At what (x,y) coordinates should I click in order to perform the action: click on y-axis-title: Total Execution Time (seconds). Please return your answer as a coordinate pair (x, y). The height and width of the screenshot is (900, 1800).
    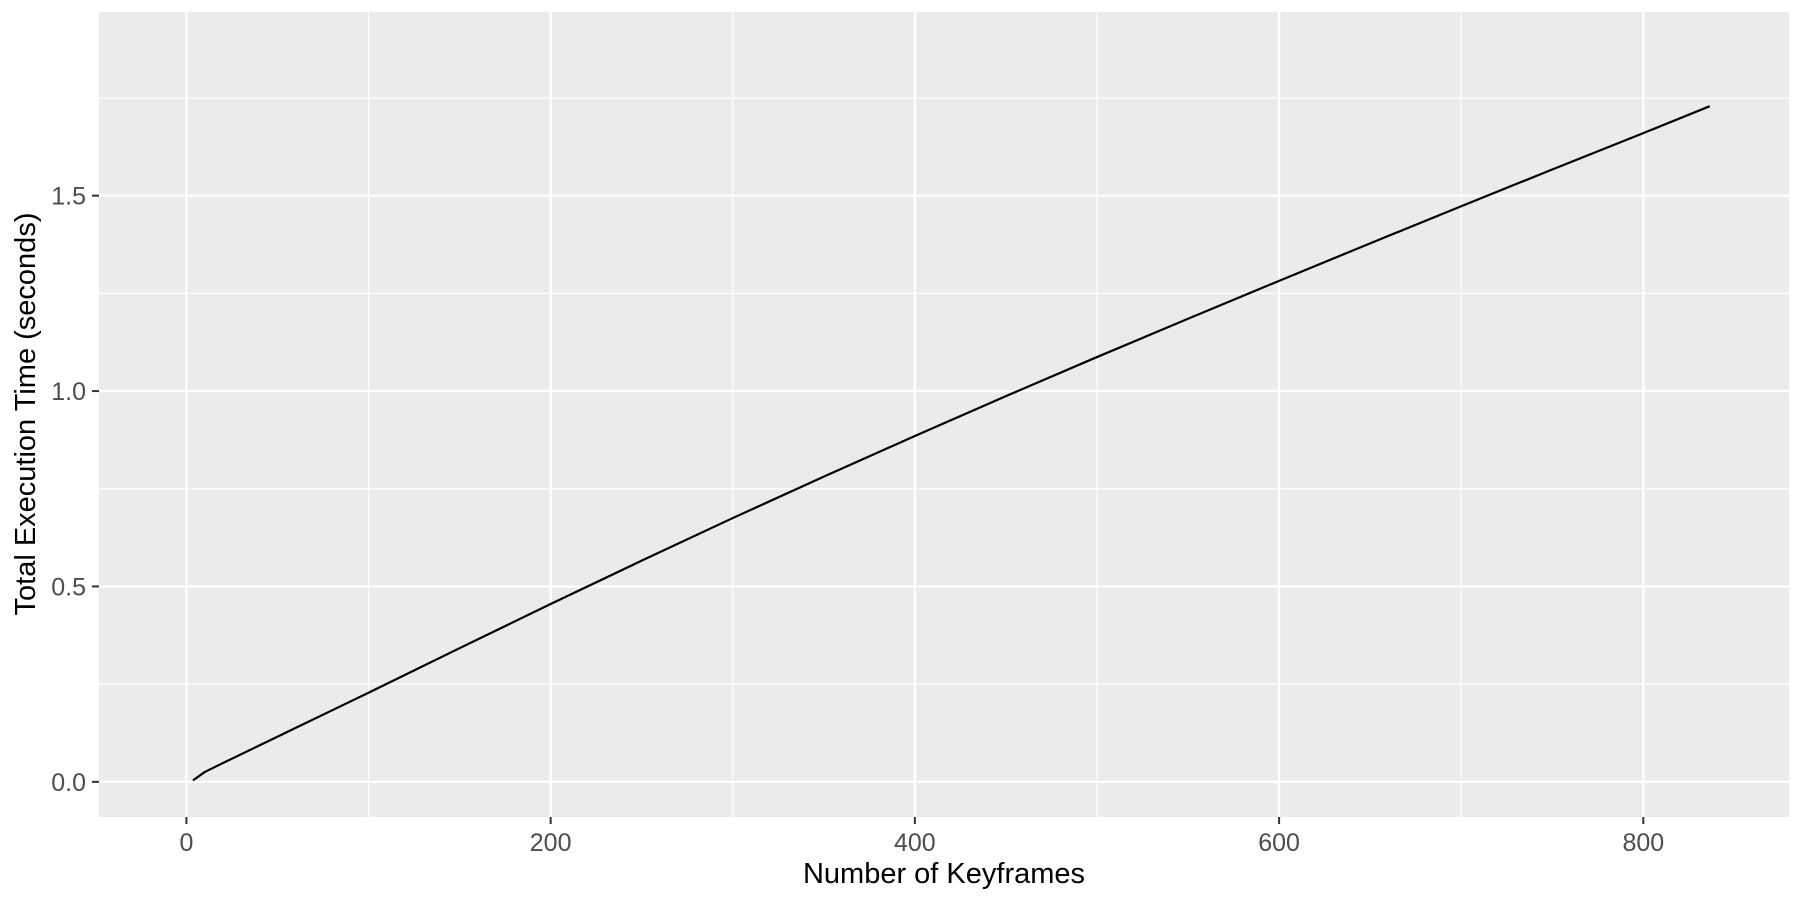
    Looking at the image, I should click on (26, 414).